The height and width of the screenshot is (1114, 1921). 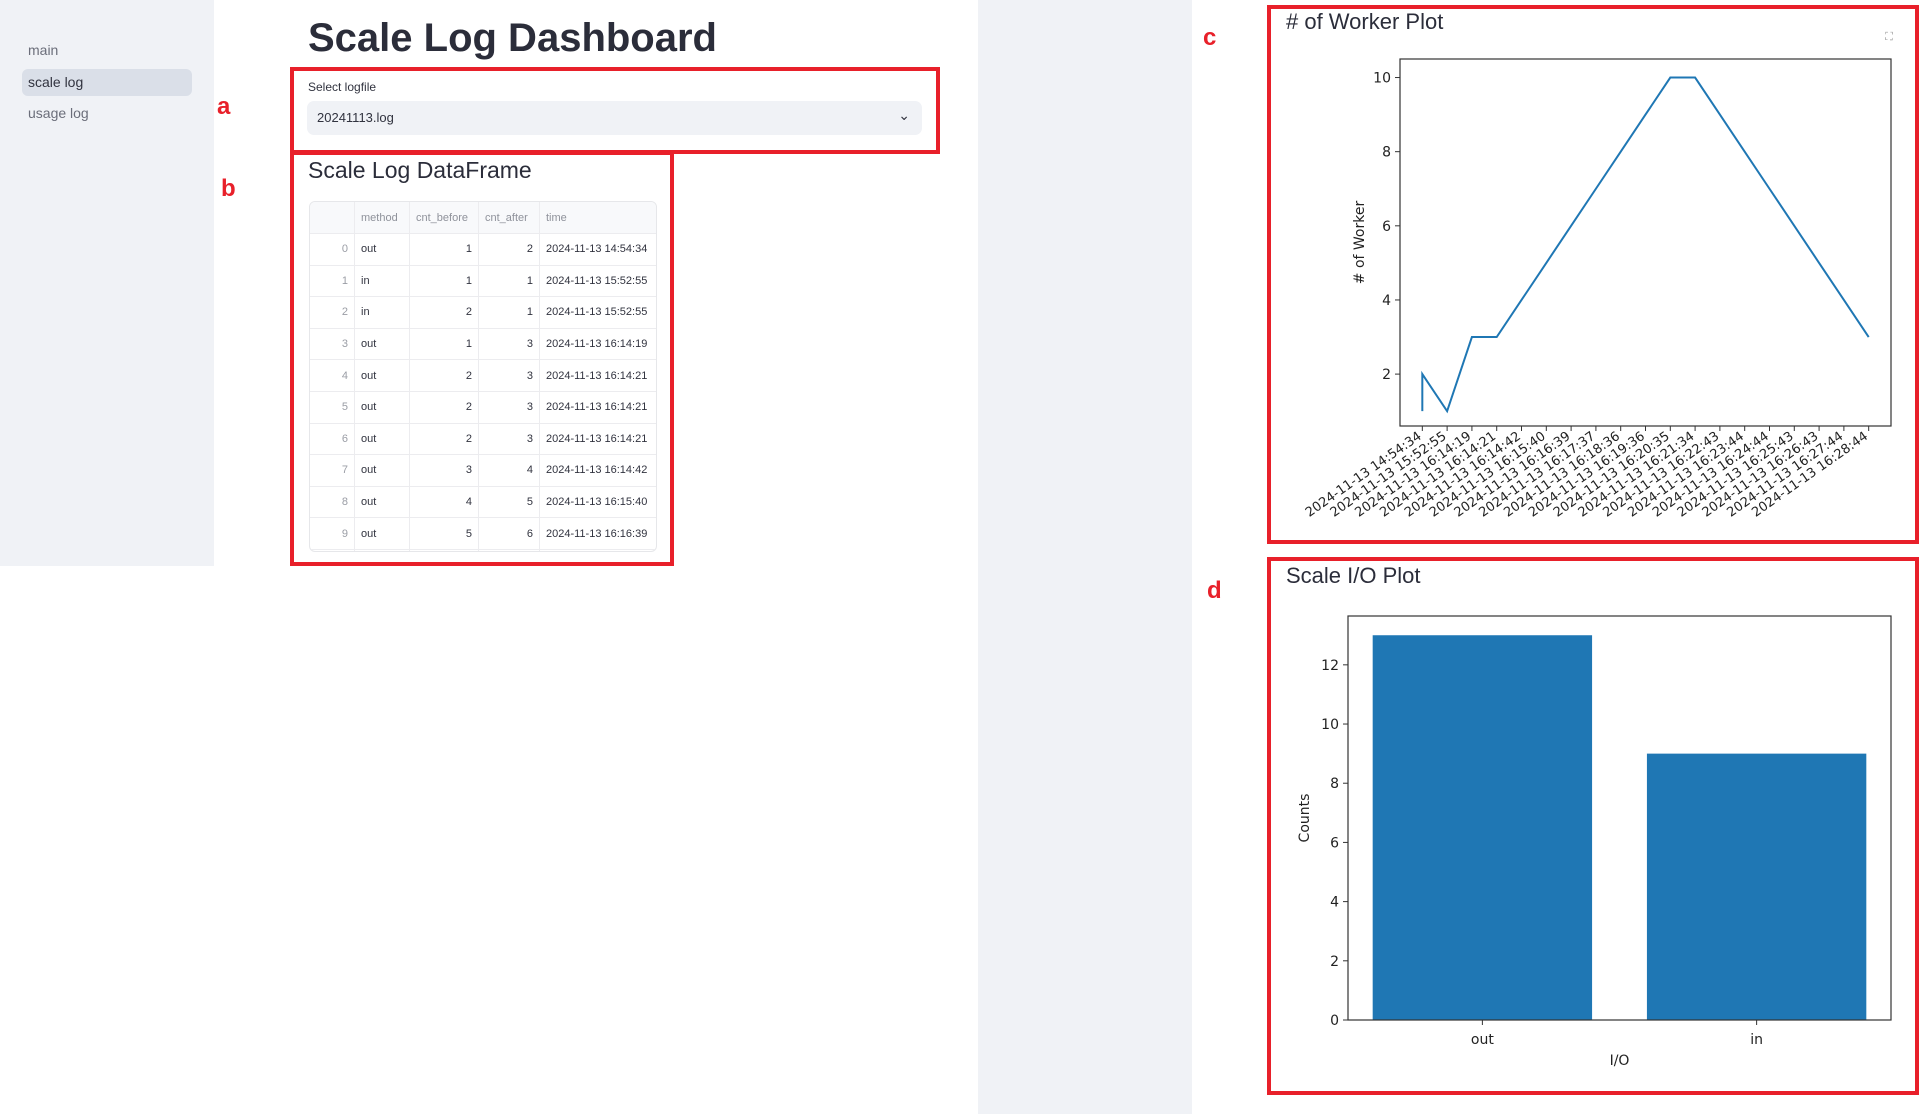 I want to click on table-cell: 2024-11-13 14:54:34, so click(x=597, y=249).